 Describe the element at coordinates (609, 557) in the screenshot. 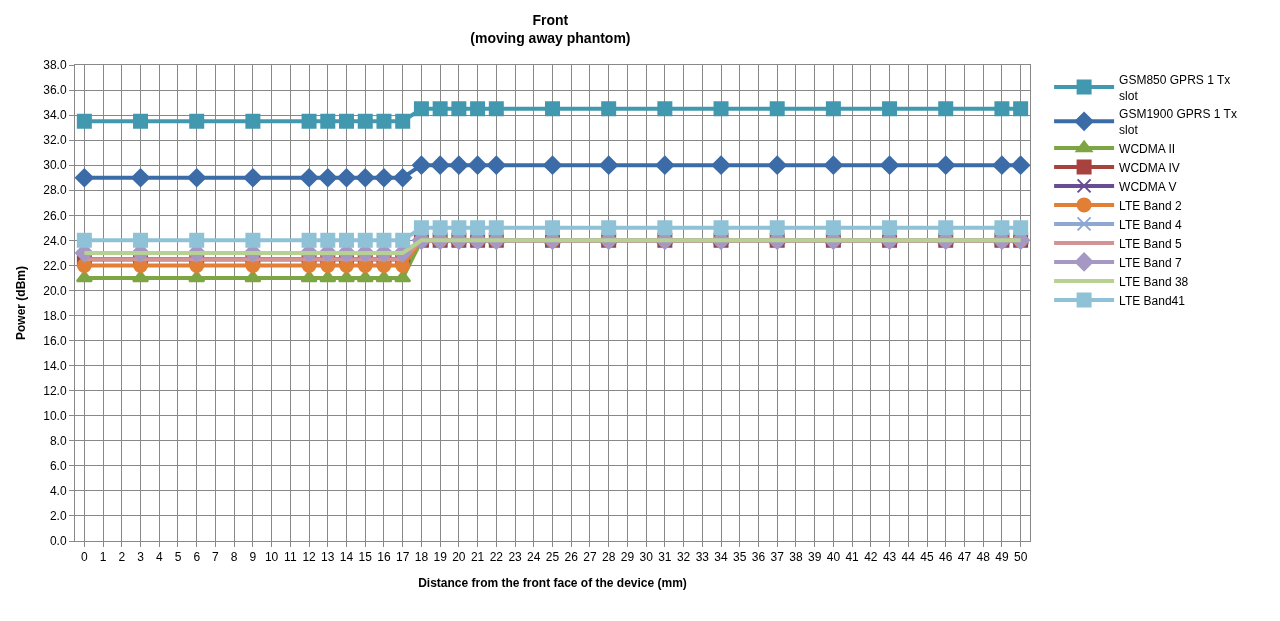

I see `x-tick-label: 28` at that location.